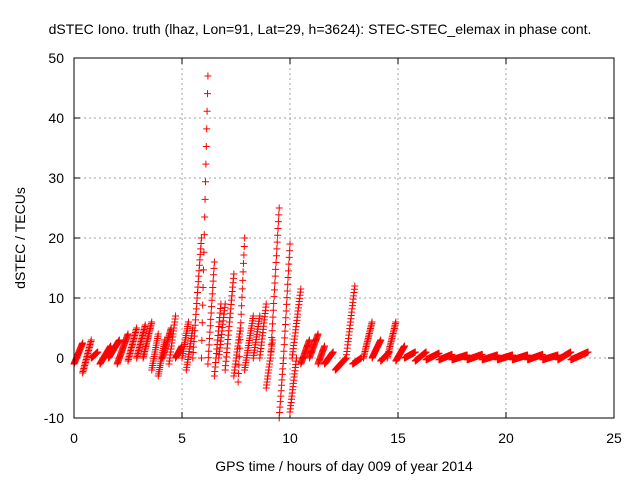 The width and height of the screenshot is (640, 480). I want to click on y-tick-label: 50, so click(56, 58).